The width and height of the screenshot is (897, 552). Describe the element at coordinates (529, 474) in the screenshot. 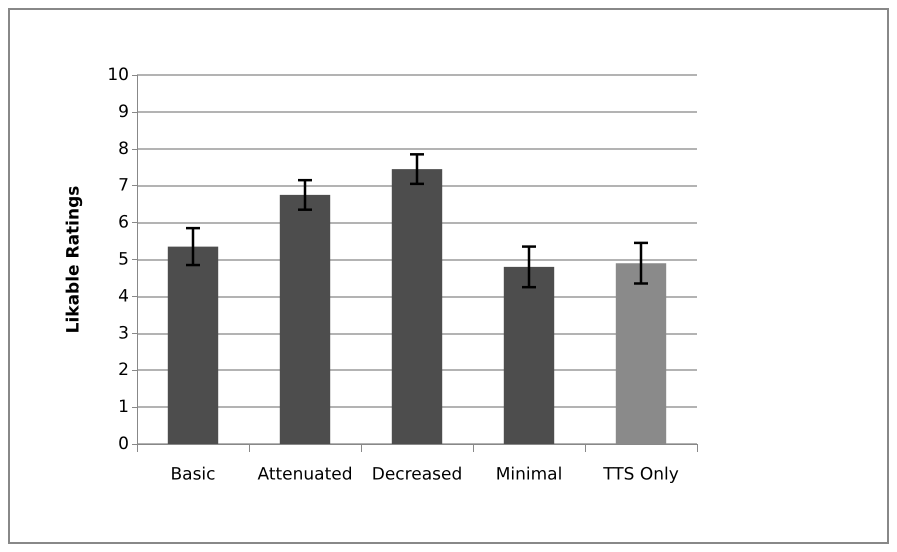

I see `x-tick-label: Minimal` at that location.